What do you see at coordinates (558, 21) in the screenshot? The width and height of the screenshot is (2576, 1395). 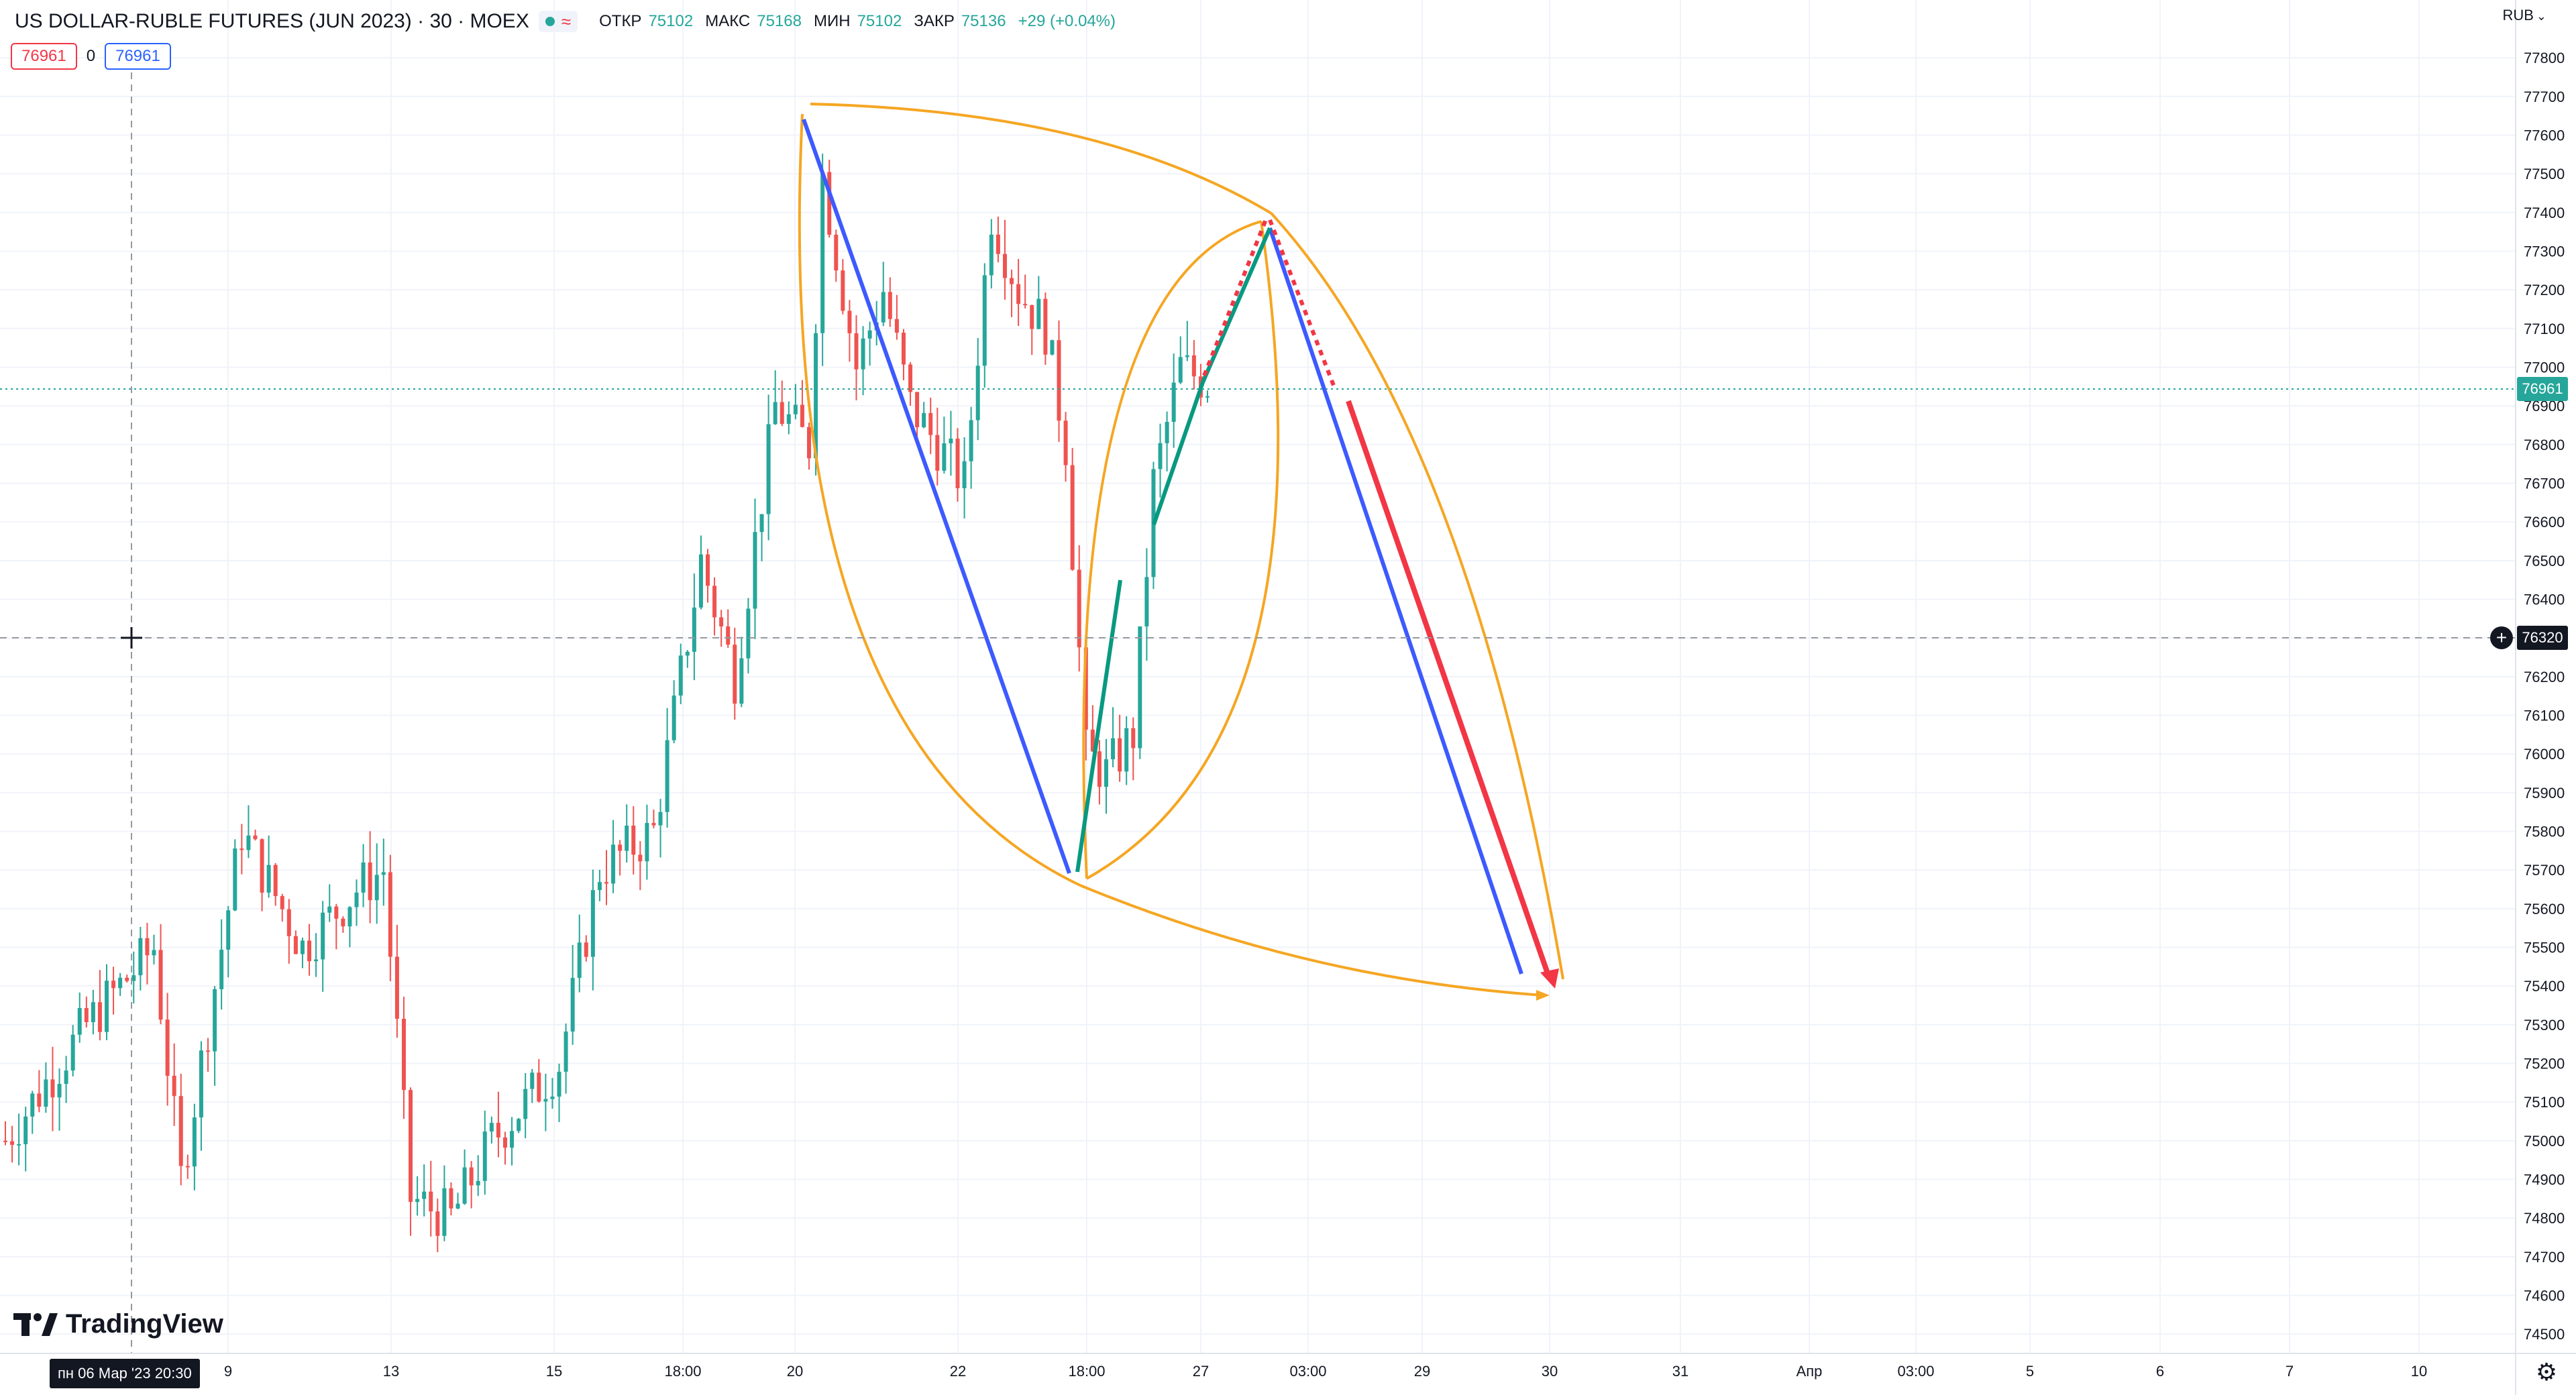 I see `market-status-pill: ≈` at bounding box center [558, 21].